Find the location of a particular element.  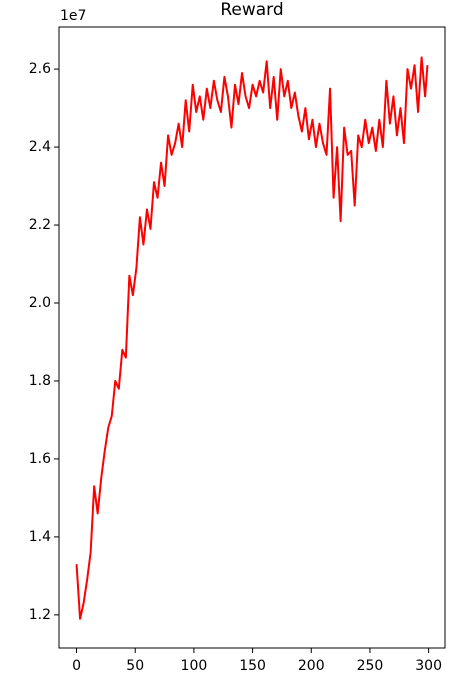

x-tick-label: 0 is located at coordinates (76, 666).